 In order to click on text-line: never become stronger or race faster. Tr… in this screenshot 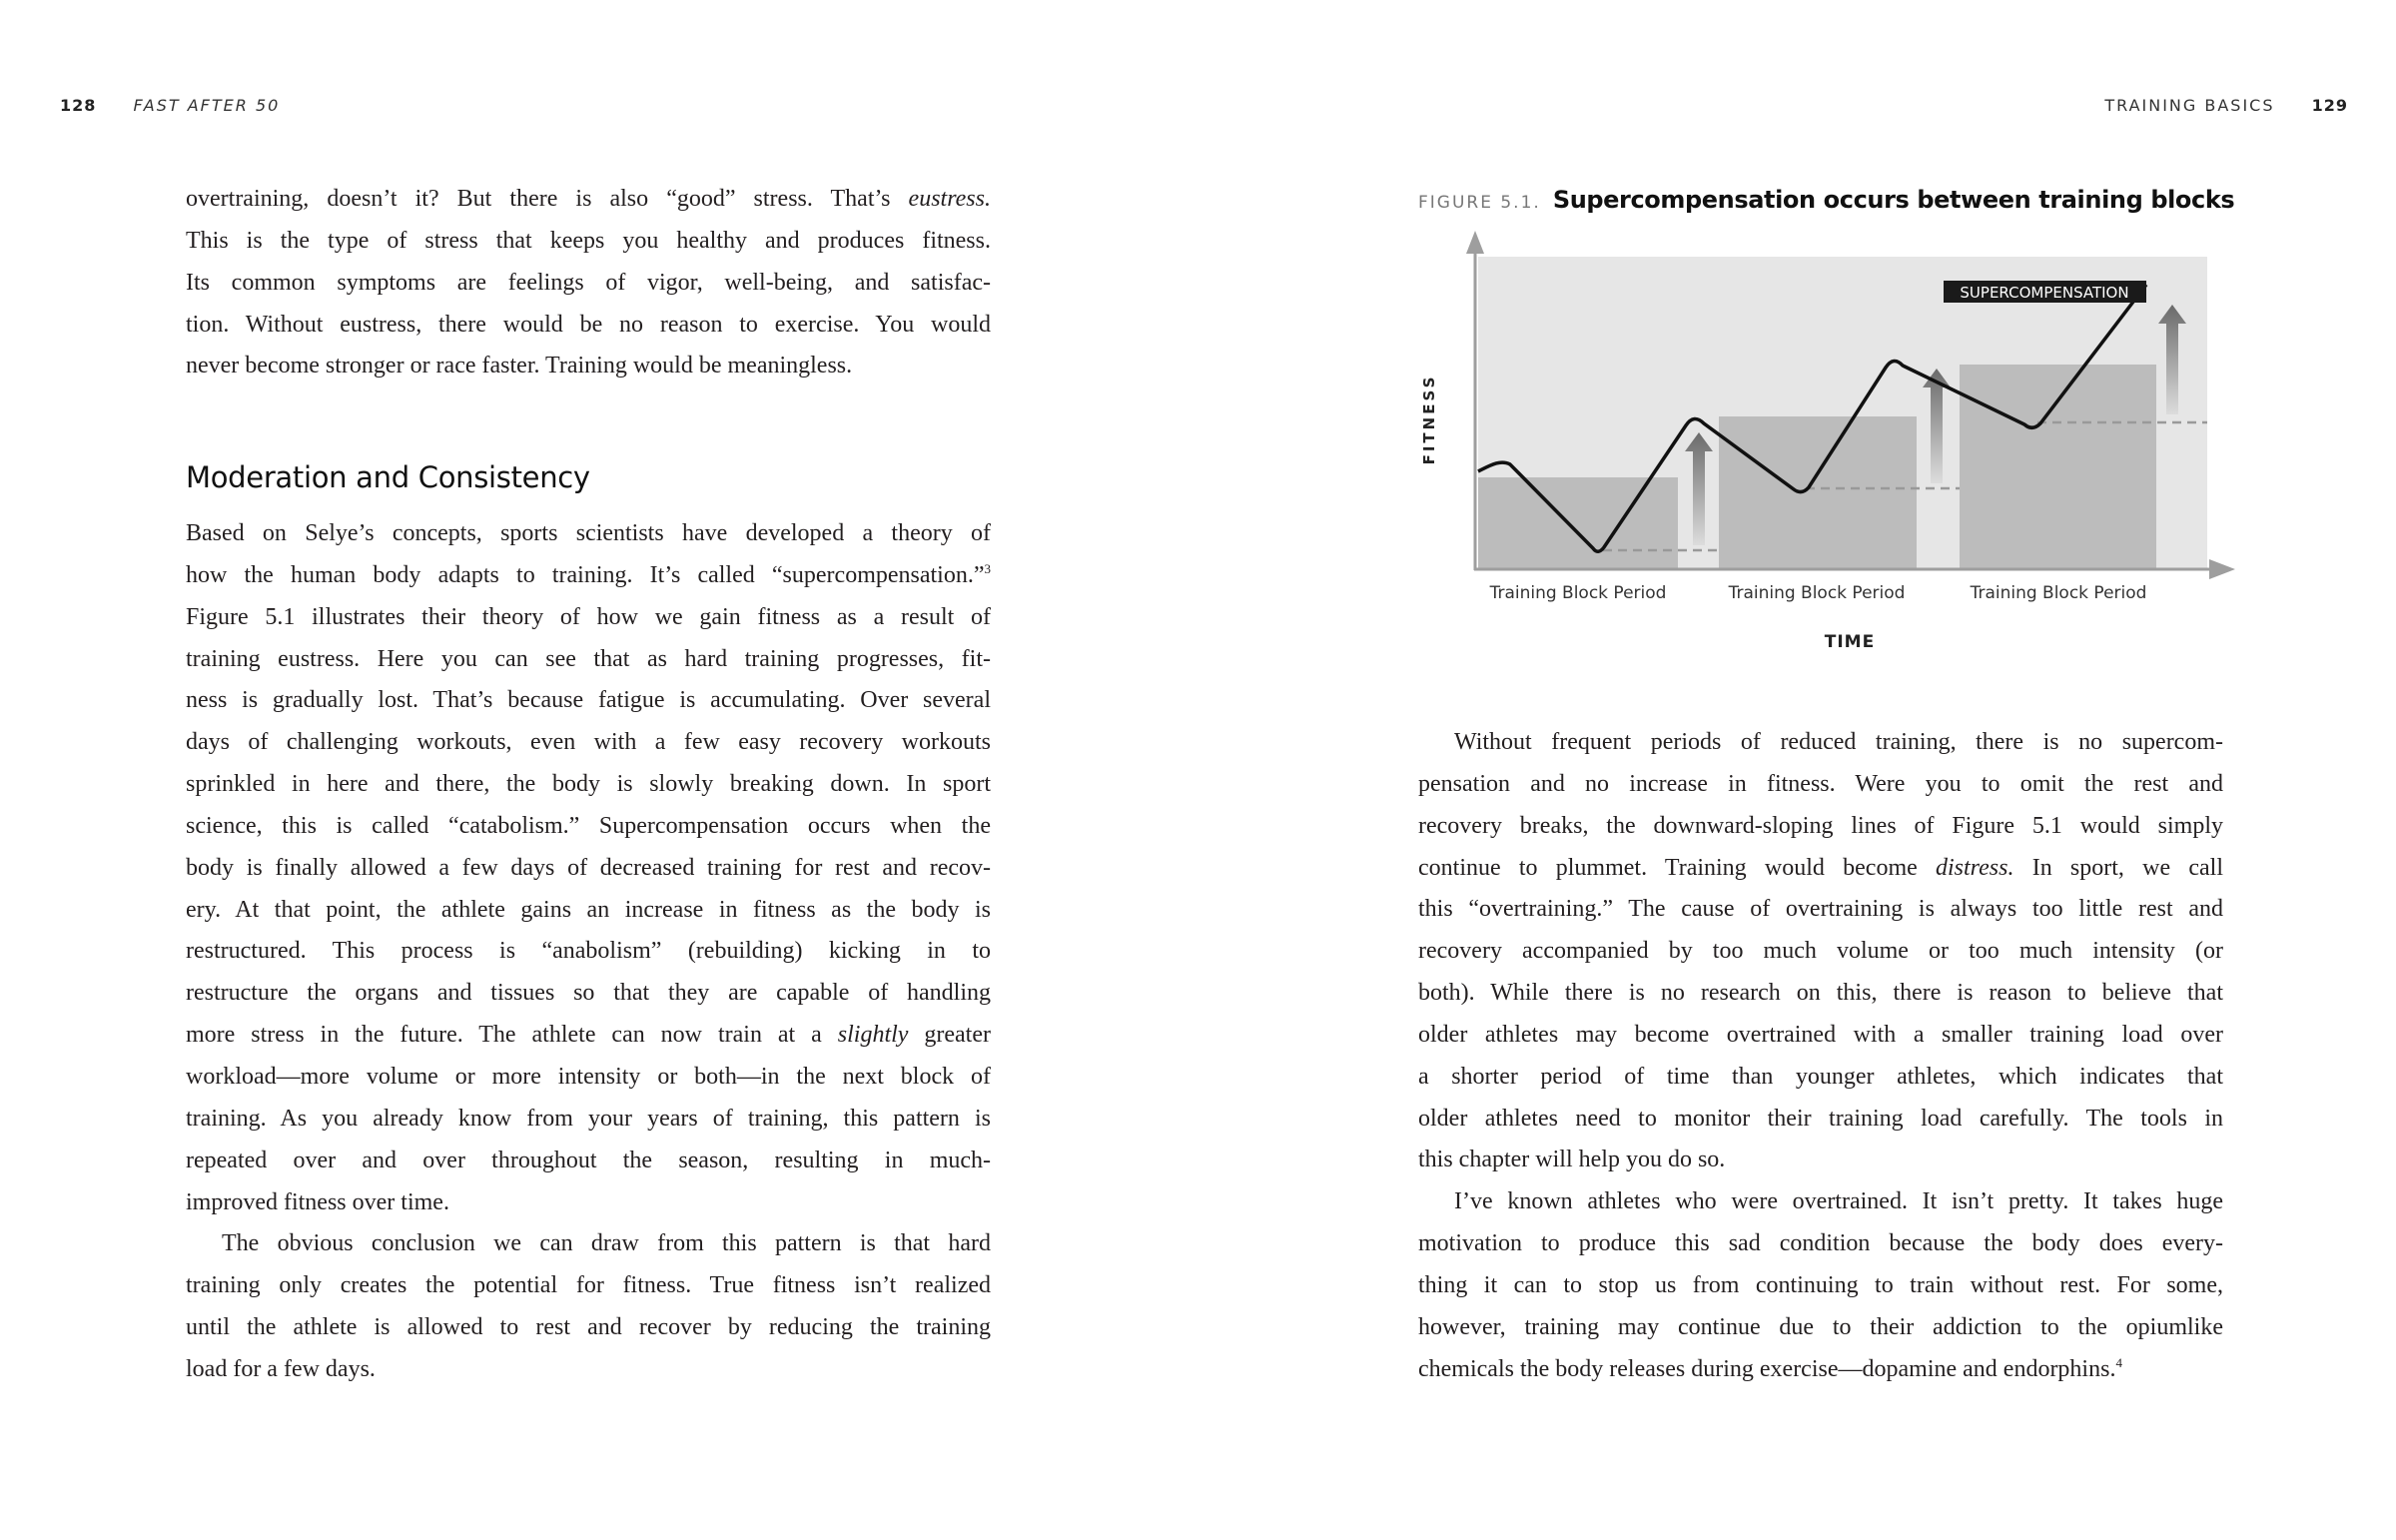, I will do `click(520, 366)`.